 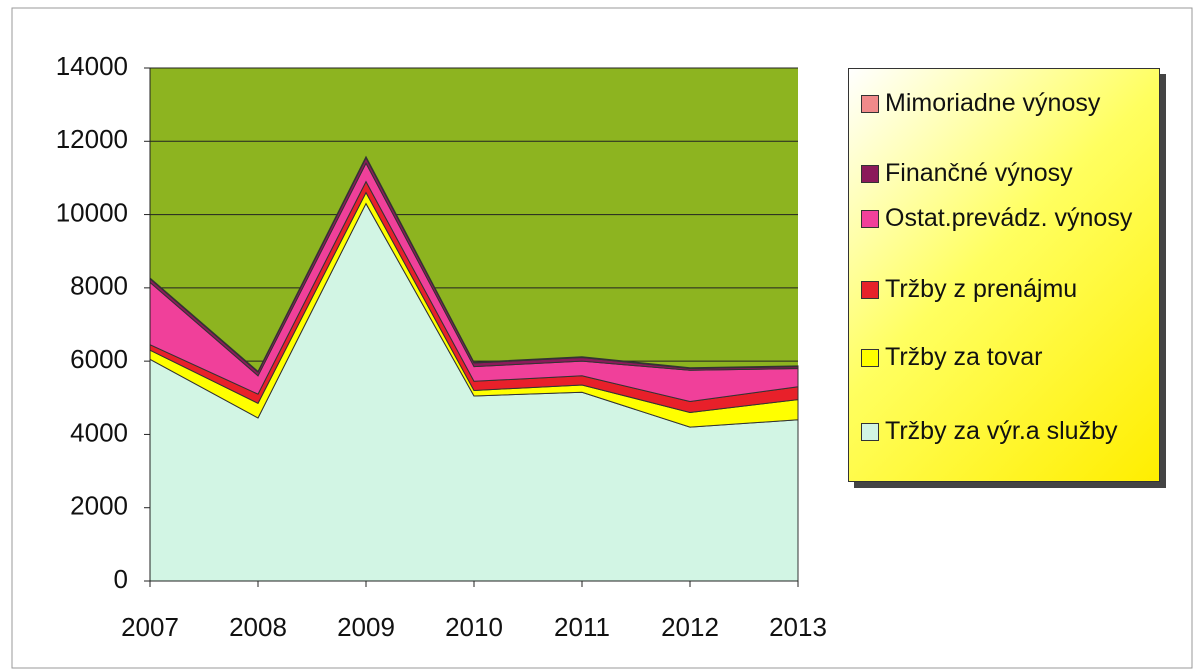 What do you see at coordinates (92, 66) in the screenshot?
I see `y-tick-label: 14000` at bounding box center [92, 66].